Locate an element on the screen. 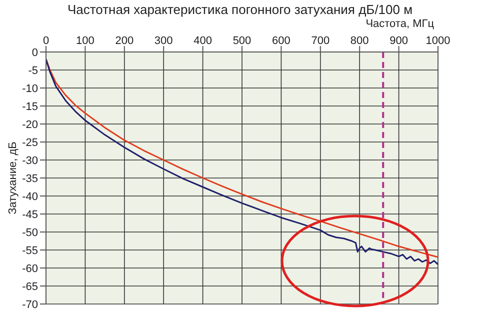 The height and width of the screenshot is (325, 480). x-tick-label: 200 is located at coordinates (124, 41).